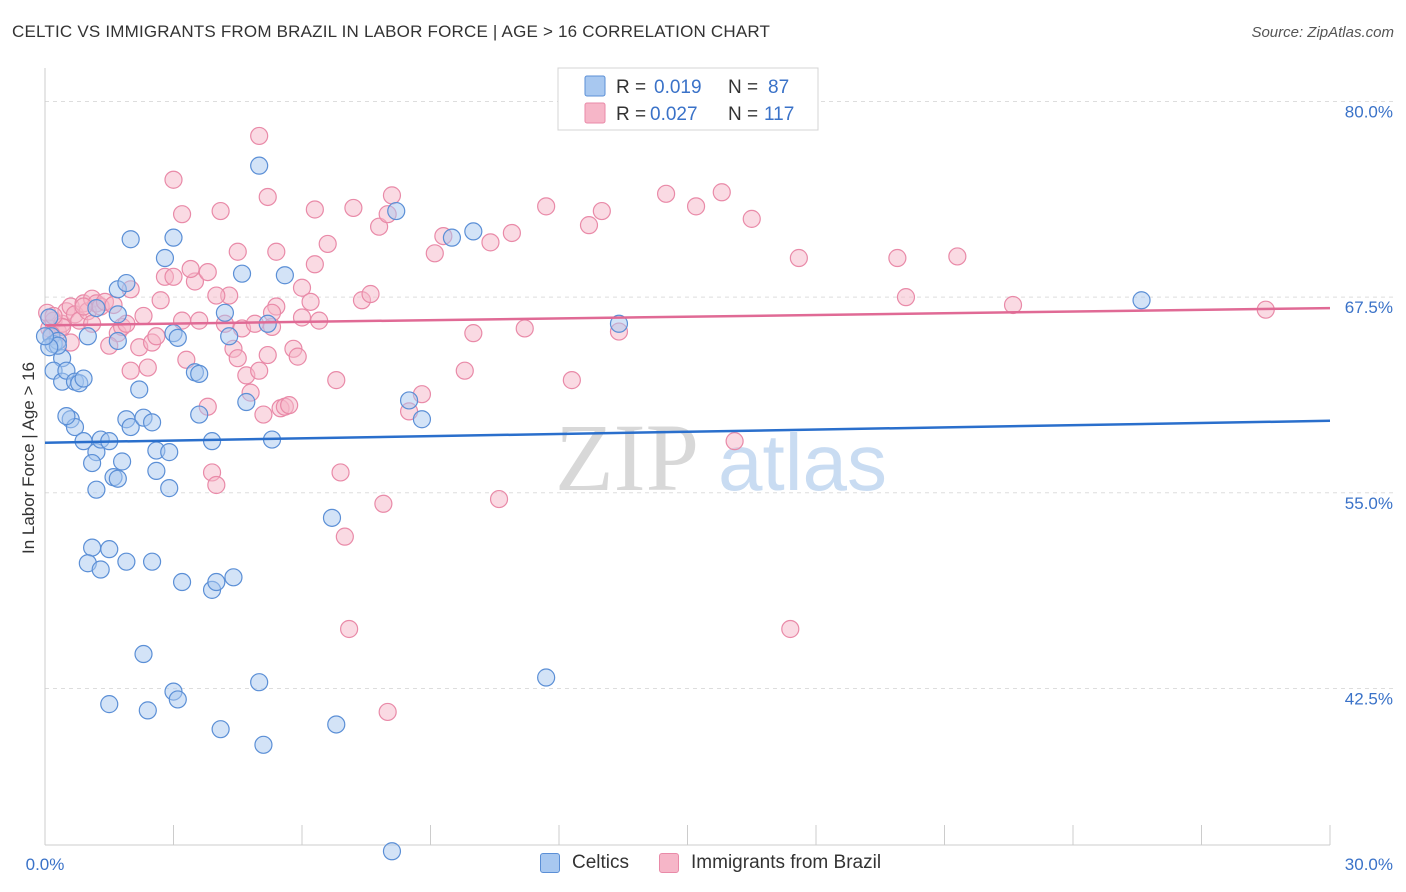  I want to click on y-tick-label: 42.5%, so click(1369, 698).